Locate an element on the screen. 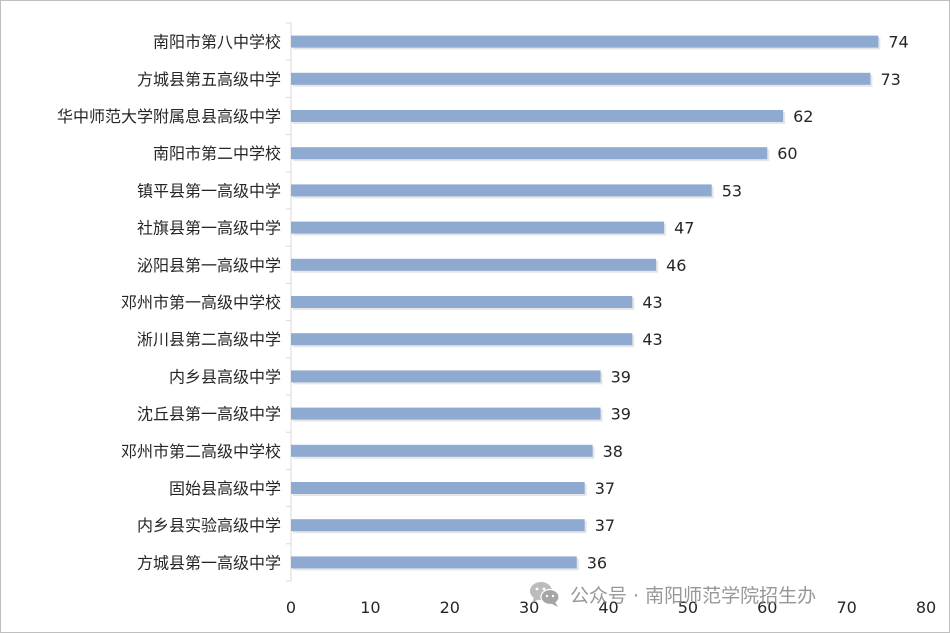  category-label: 泌阳县第一高级中学 is located at coordinates (209, 265).